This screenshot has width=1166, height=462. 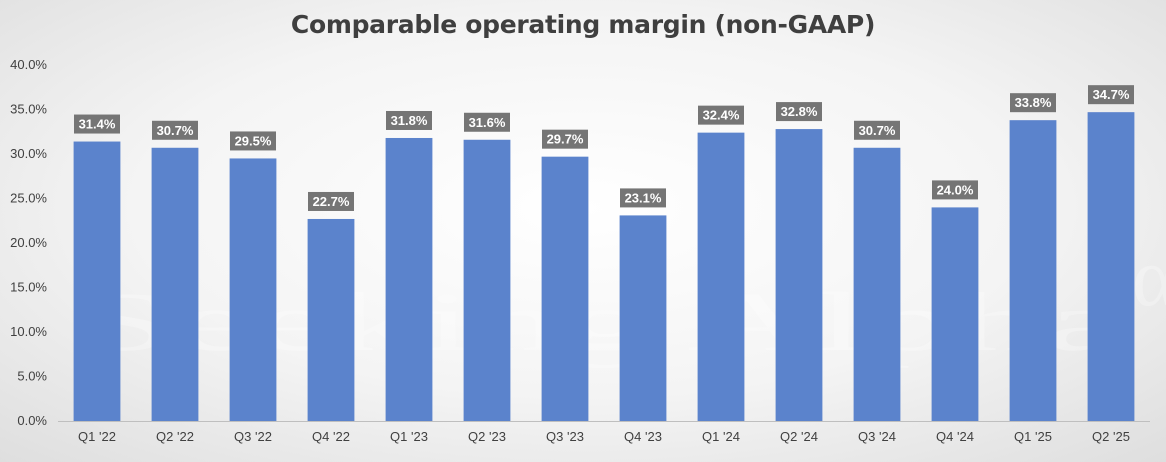 I want to click on data-label: 22.7%, so click(x=331, y=201).